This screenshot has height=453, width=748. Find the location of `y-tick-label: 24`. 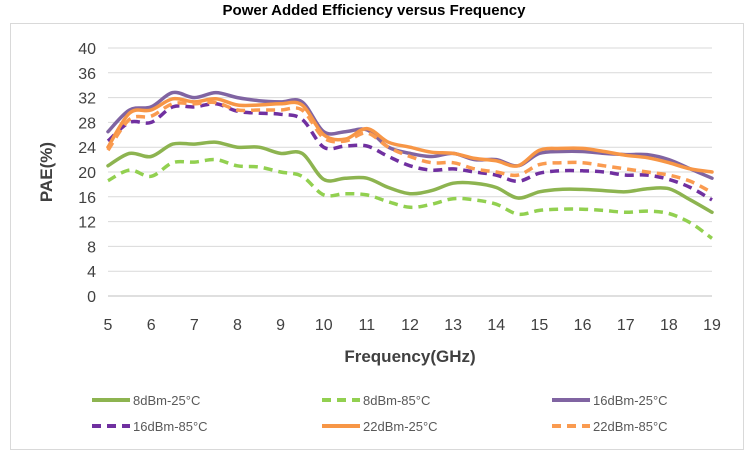

y-tick-label: 24 is located at coordinates (87, 148).